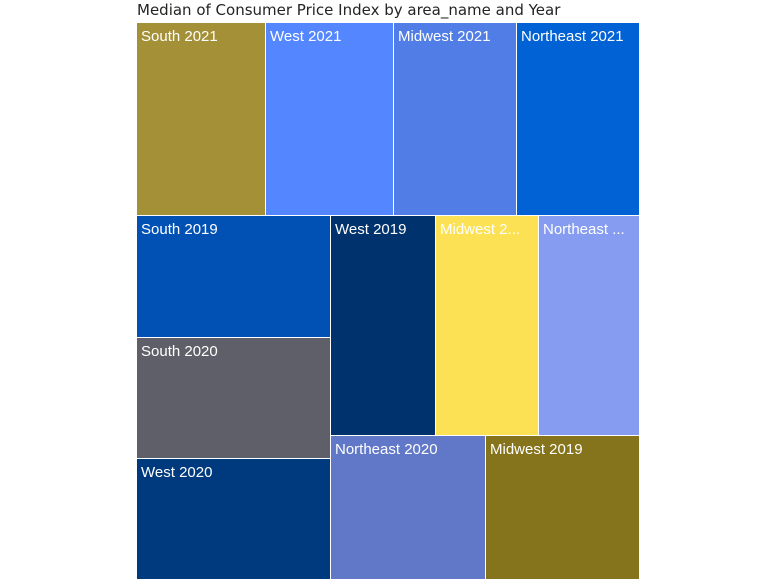 This screenshot has height=580, width=775. I want to click on treemap-tile: South 2021, so click(201, 119).